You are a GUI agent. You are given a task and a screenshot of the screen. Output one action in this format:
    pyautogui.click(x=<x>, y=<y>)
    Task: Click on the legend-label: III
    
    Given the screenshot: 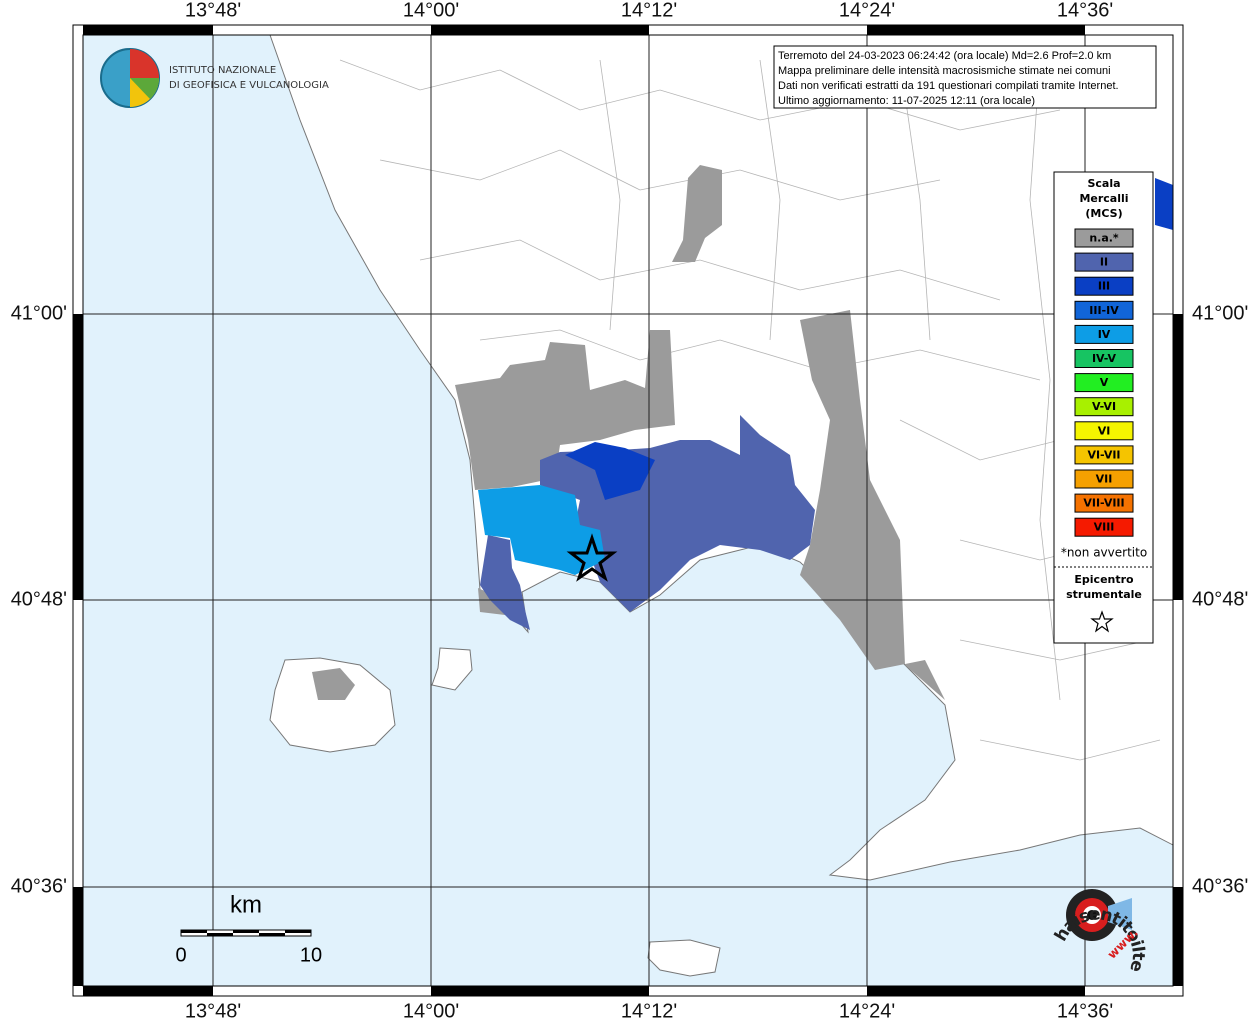 What is the action you would take?
    pyautogui.click(x=1104, y=286)
    